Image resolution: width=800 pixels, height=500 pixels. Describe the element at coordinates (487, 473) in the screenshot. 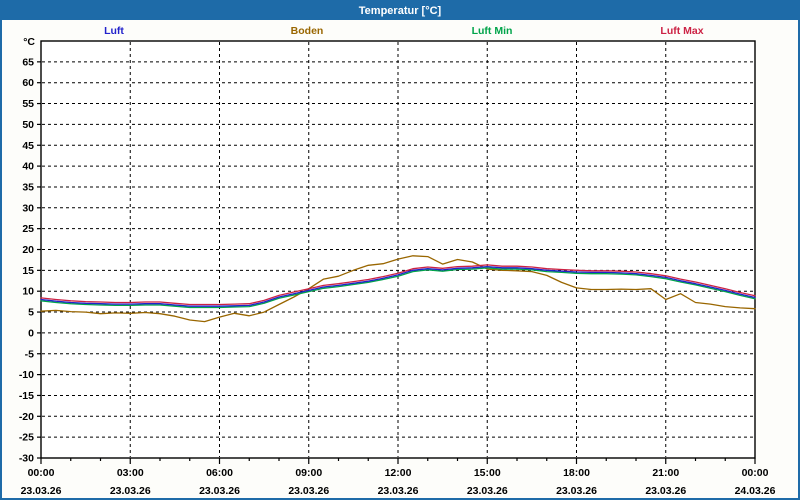

I see `x-tick-time-label: 15:00` at that location.